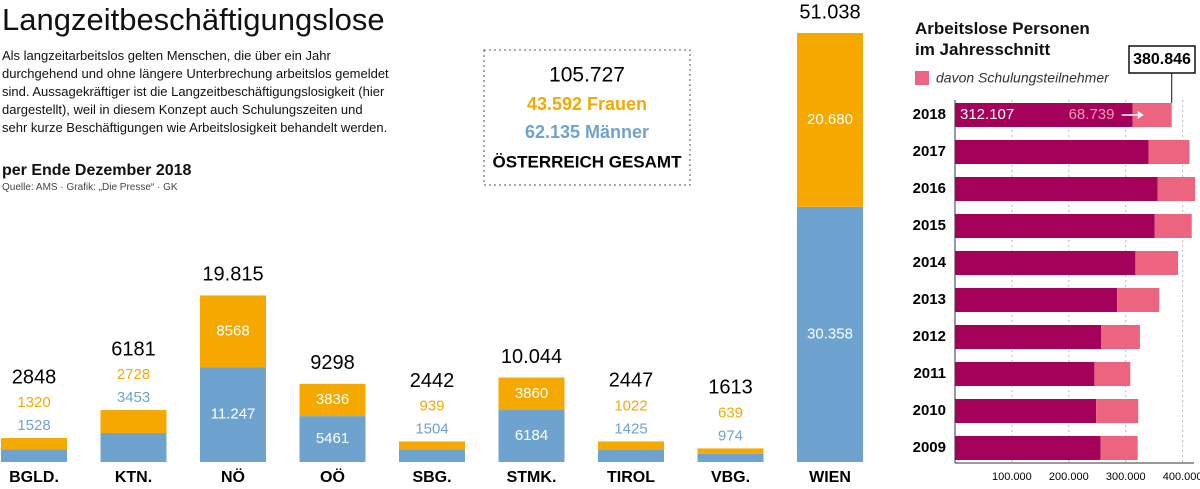 The image size is (1200, 489). What do you see at coordinates (133, 349) in the screenshot?
I see `total-label: 6181` at bounding box center [133, 349].